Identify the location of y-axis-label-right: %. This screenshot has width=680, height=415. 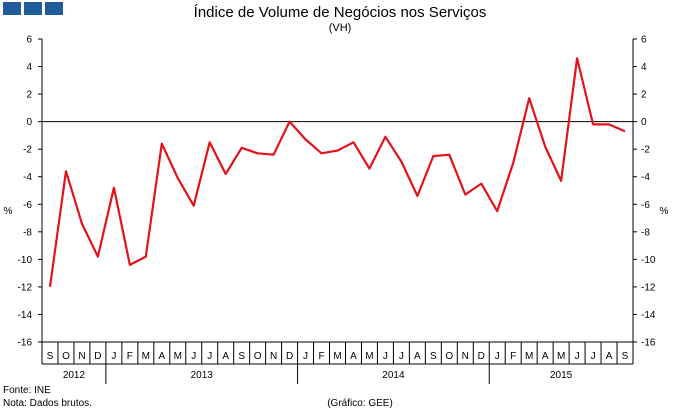
(664, 211).